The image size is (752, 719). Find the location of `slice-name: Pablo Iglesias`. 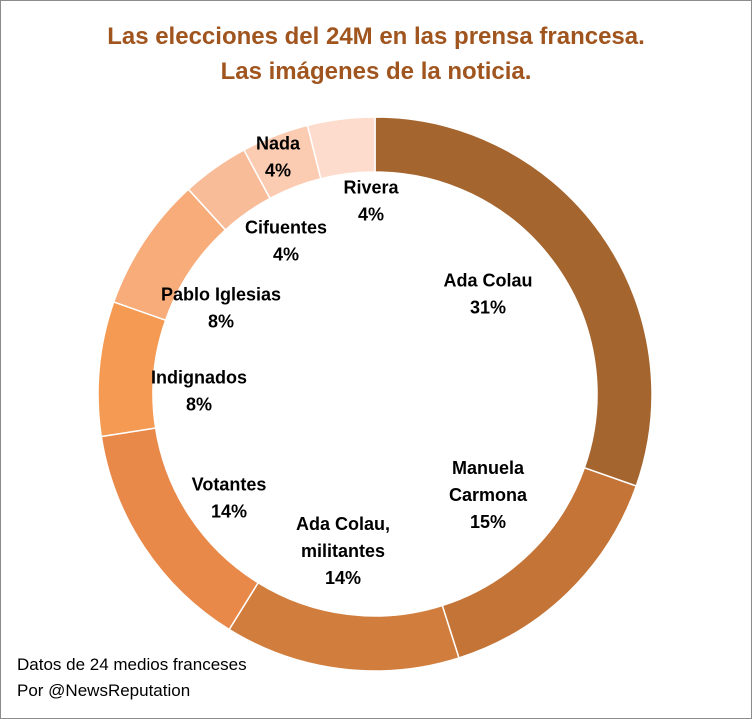

slice-name: Pablo Iglesias is located at coordinates (221, 295).